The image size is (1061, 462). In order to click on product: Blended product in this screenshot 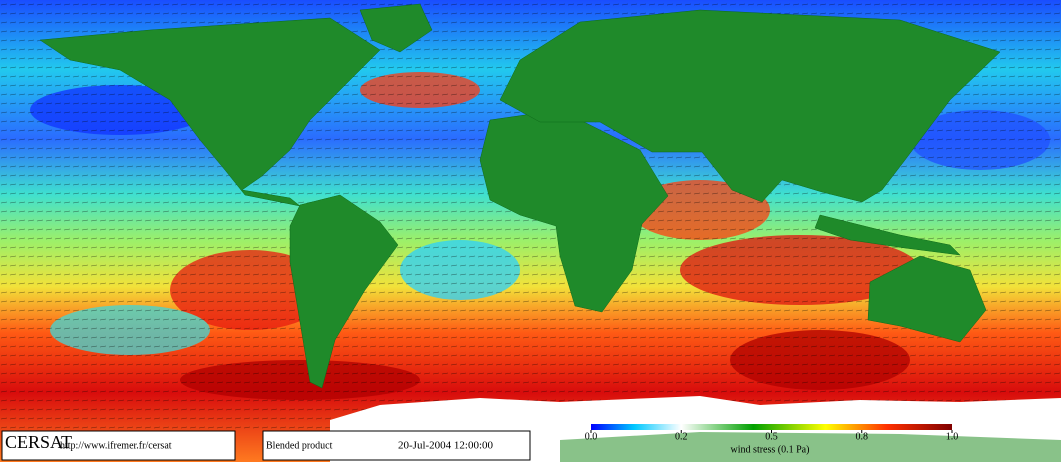, I will do `click(299, 445)`.